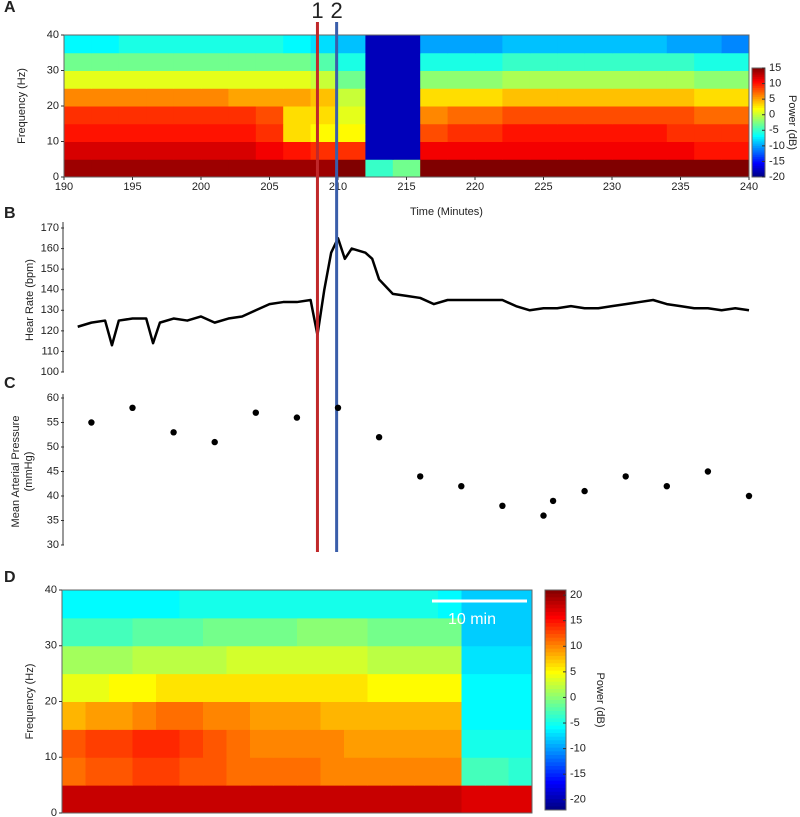 This screenshot has height=817, width=800. I want to click on y-tick-label: 30, so click(53, 545).